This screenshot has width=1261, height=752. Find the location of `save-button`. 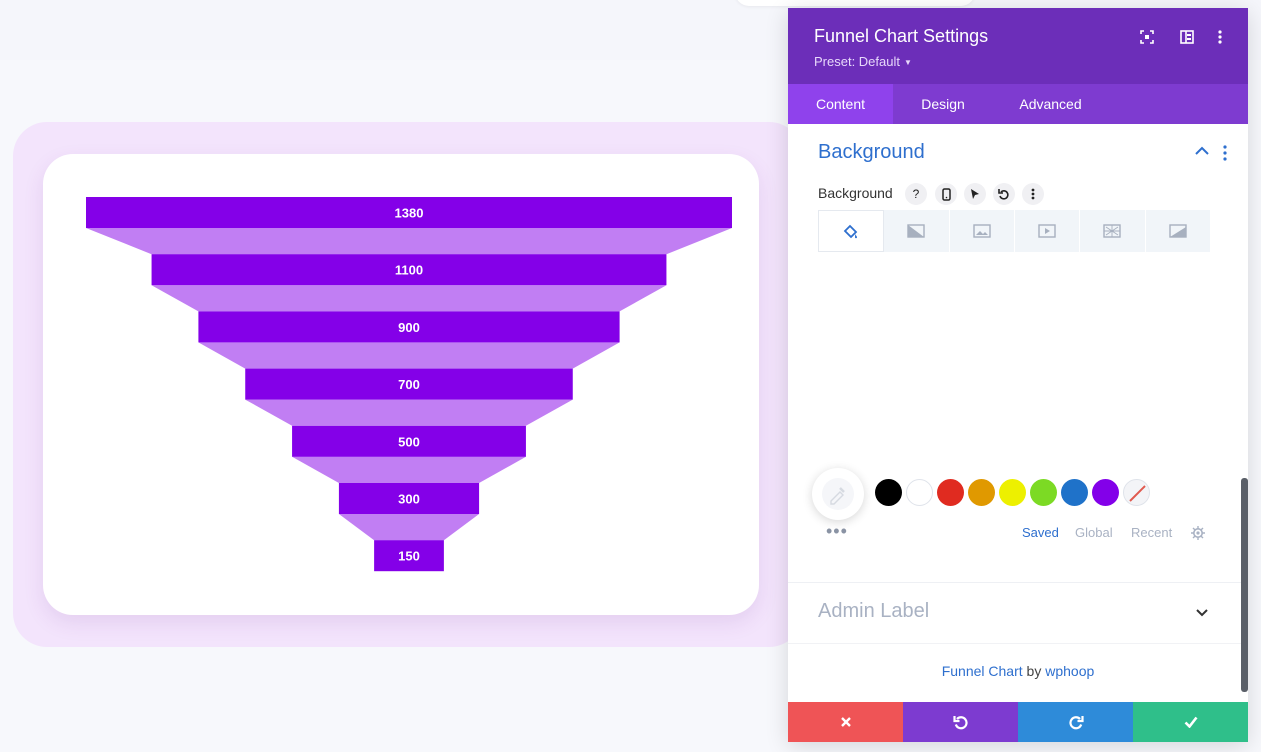

save-button is located at coordinates (1190, 722).